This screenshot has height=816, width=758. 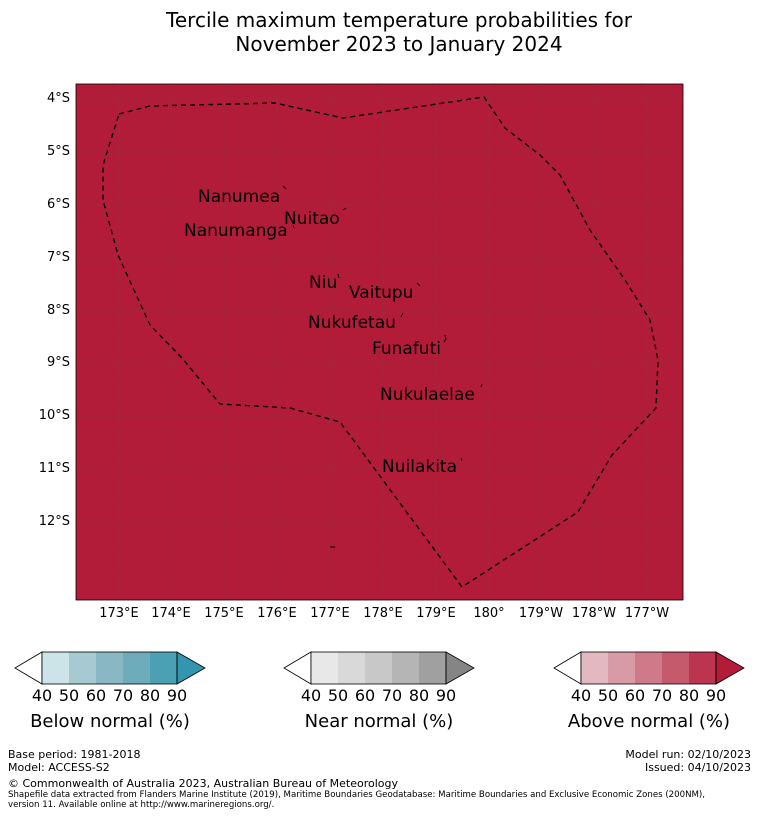 What do you see at coordinates (110, 721) in the screenshot?
I see `legend-below-title: Below normal (%)` at bounding box center [110, 721].